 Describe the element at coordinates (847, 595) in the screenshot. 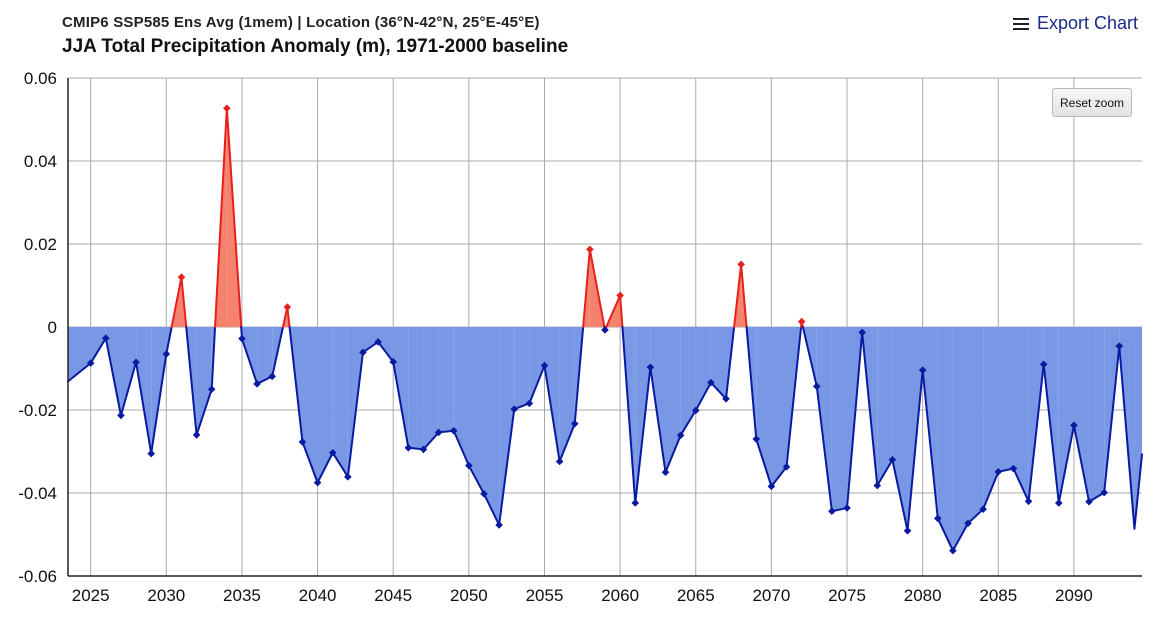

I see `x-tick-label: 2075` at that location.